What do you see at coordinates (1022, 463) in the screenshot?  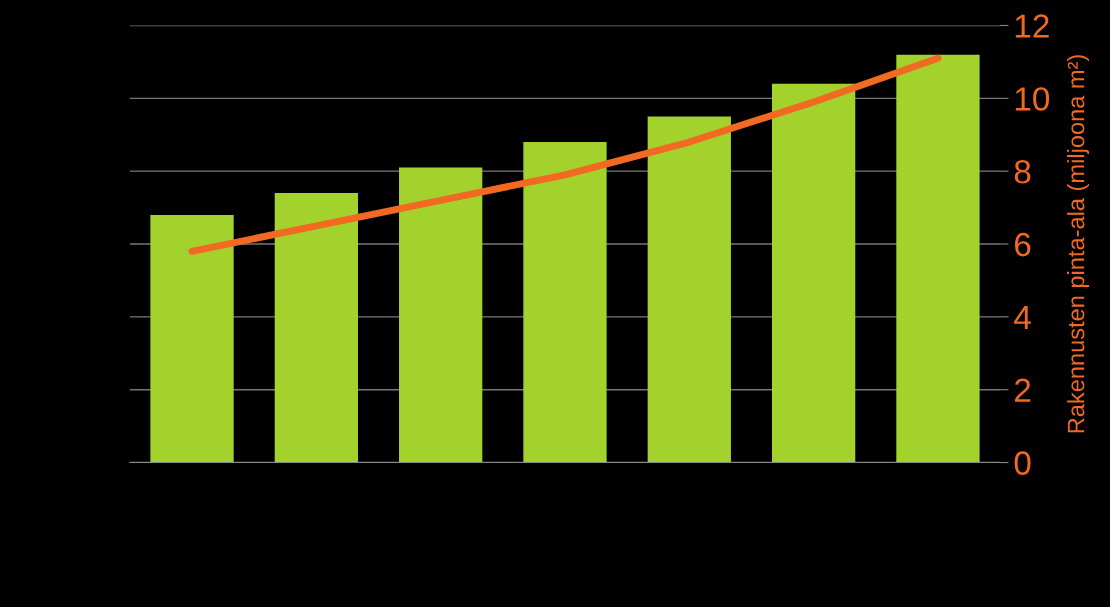 I see `y-tick-label: 0` at bounding box center [1022, 463].